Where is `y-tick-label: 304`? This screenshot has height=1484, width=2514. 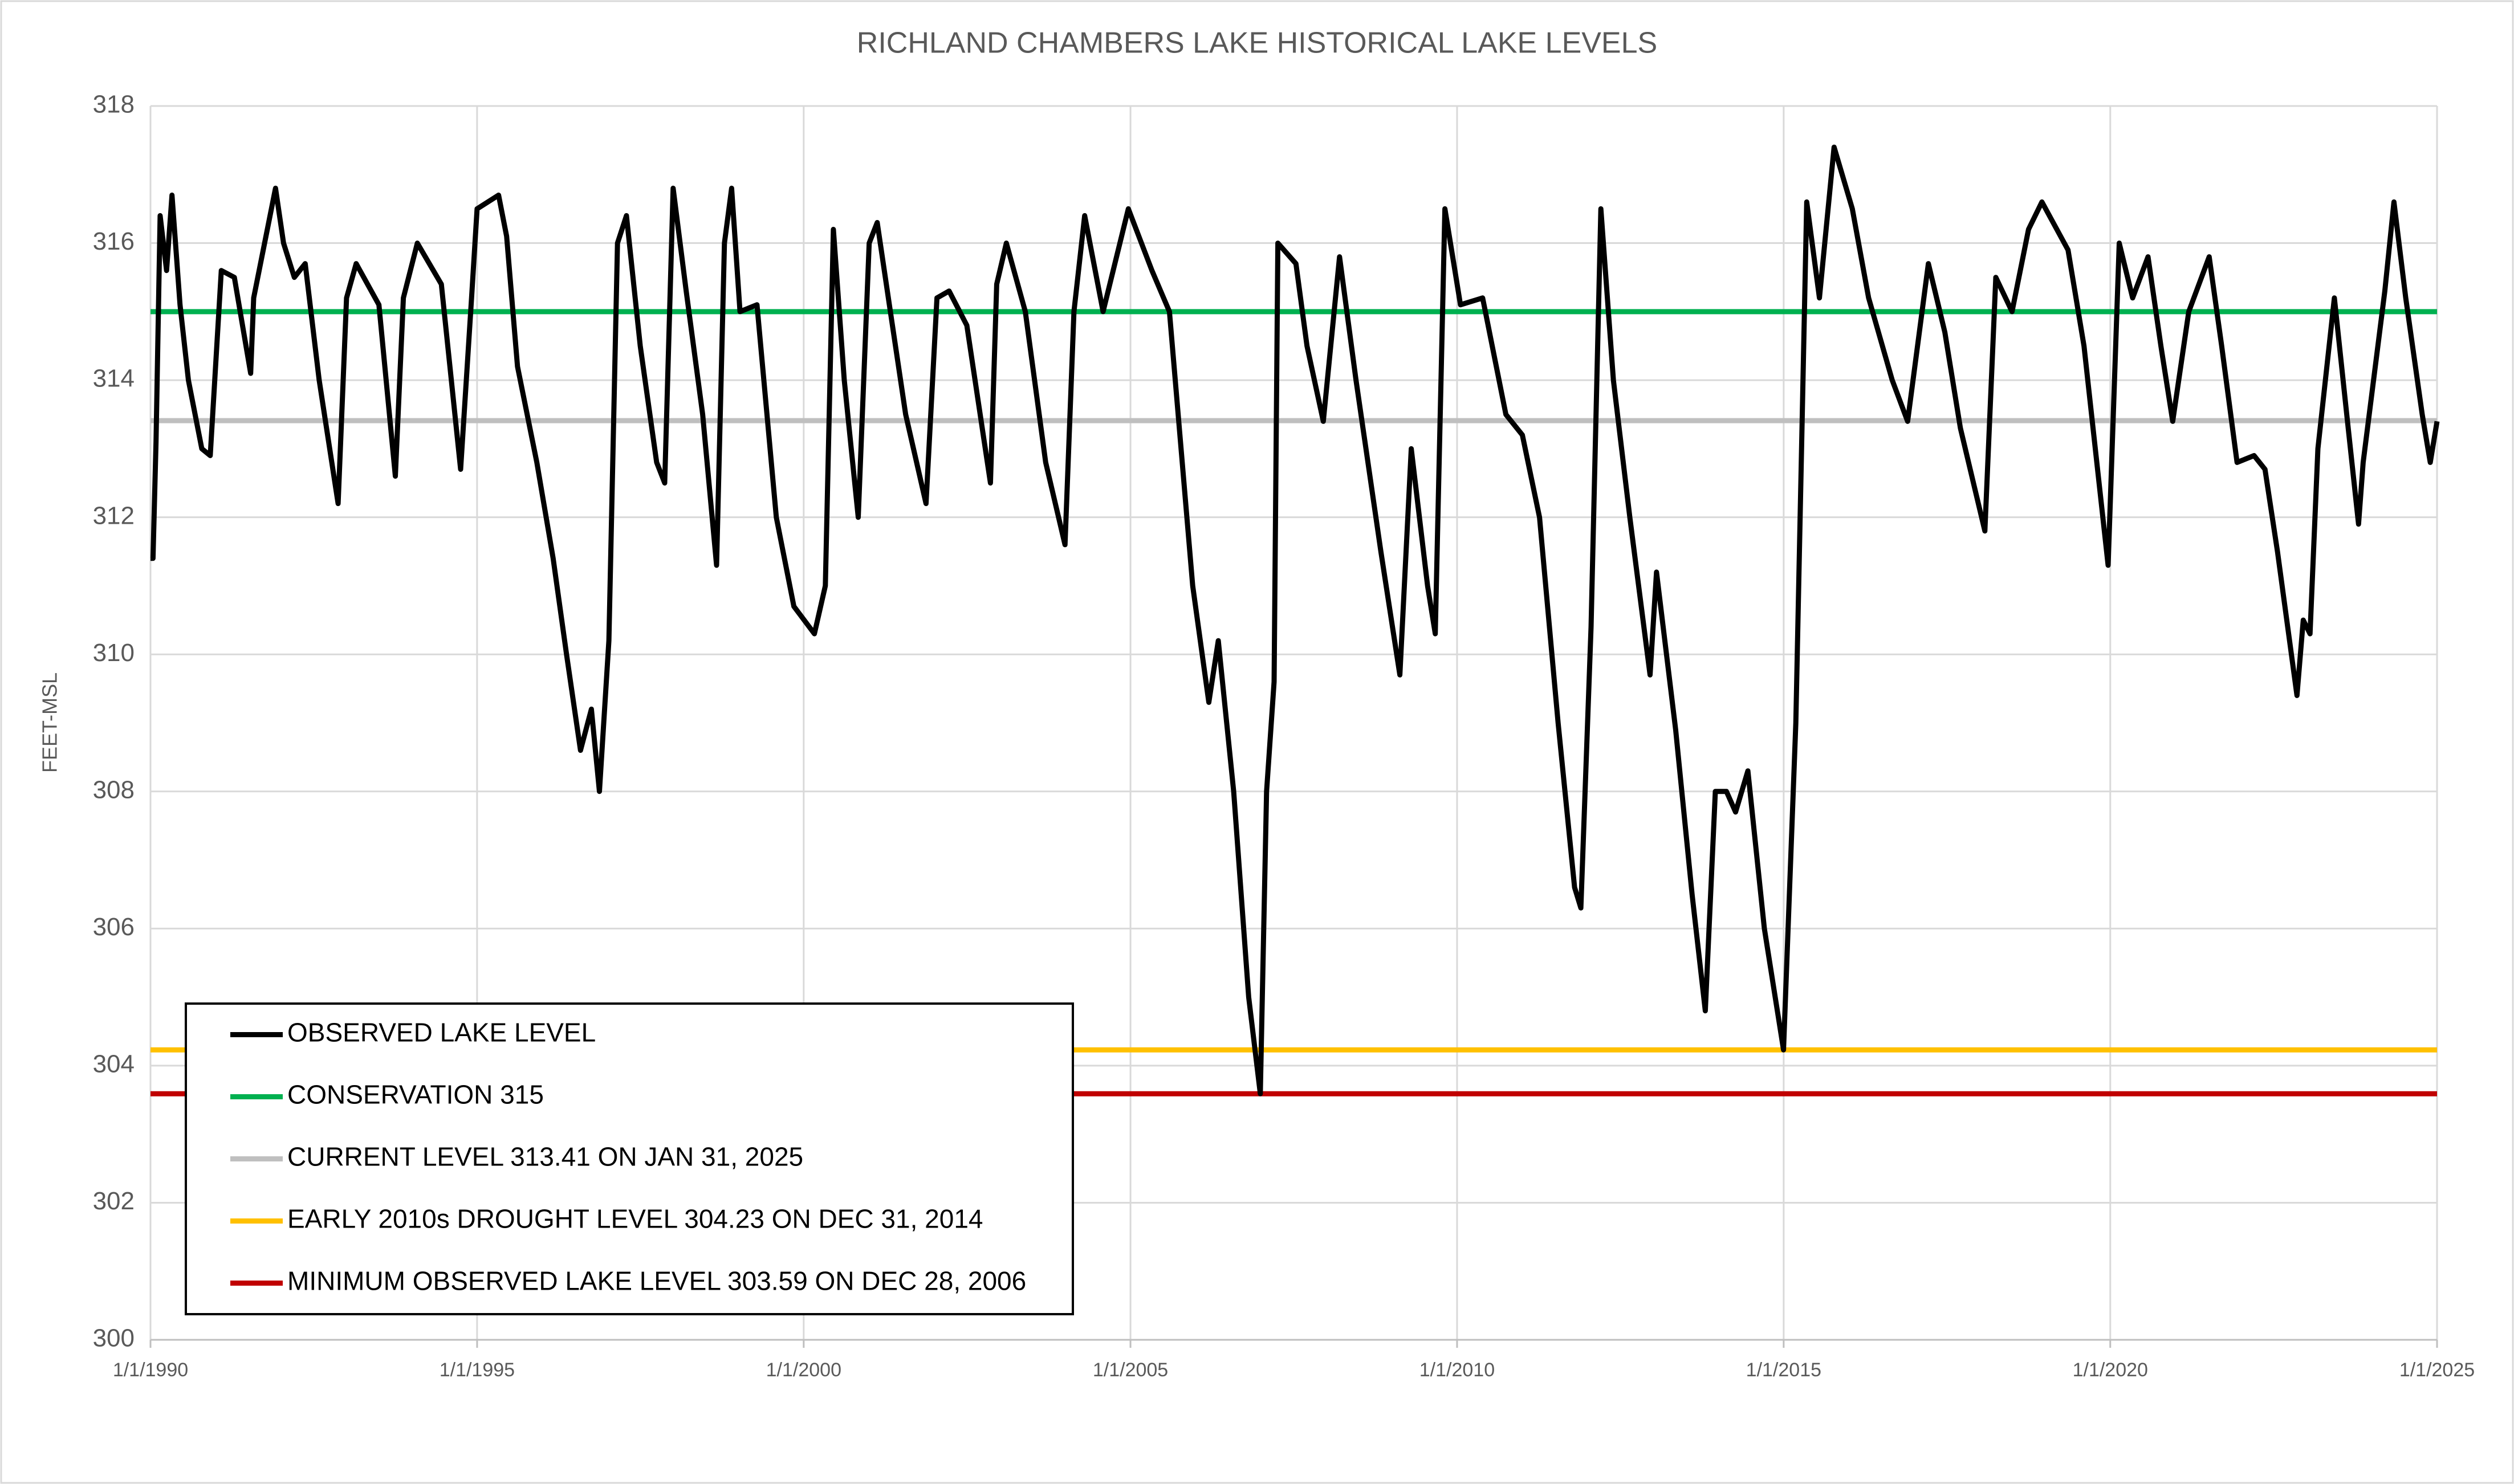 y-tick-label: 304 is located at coordinates (114, 1064).